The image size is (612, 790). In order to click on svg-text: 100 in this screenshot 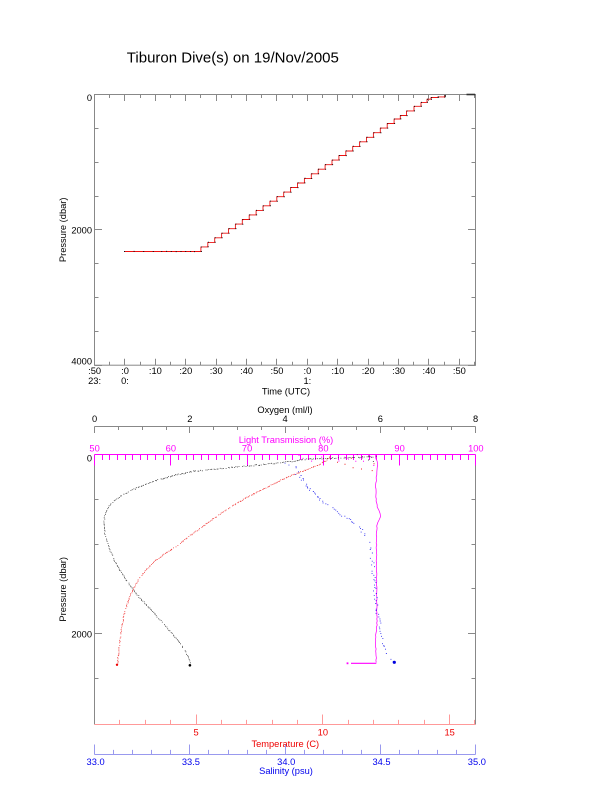, I will do `click(476, 449)`.